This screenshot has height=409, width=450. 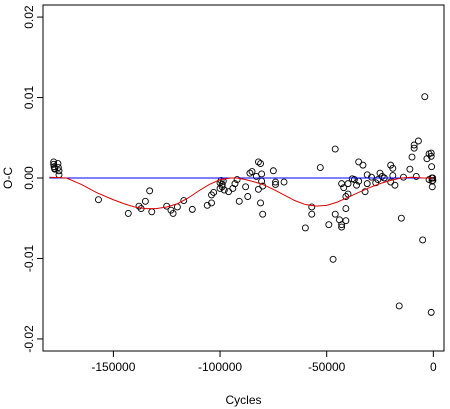 I want to click on x-tick-label: -100000, so click(x=220, y=367).